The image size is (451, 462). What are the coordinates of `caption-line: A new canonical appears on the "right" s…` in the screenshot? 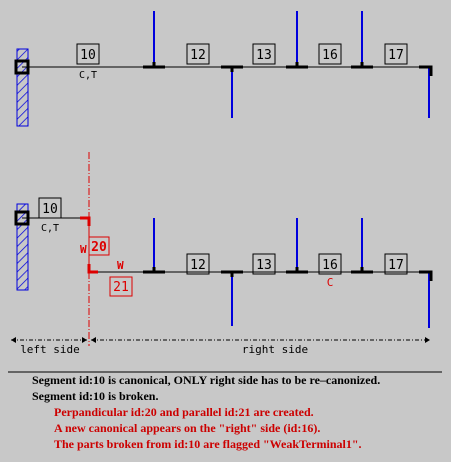 It's located at (187, 428).